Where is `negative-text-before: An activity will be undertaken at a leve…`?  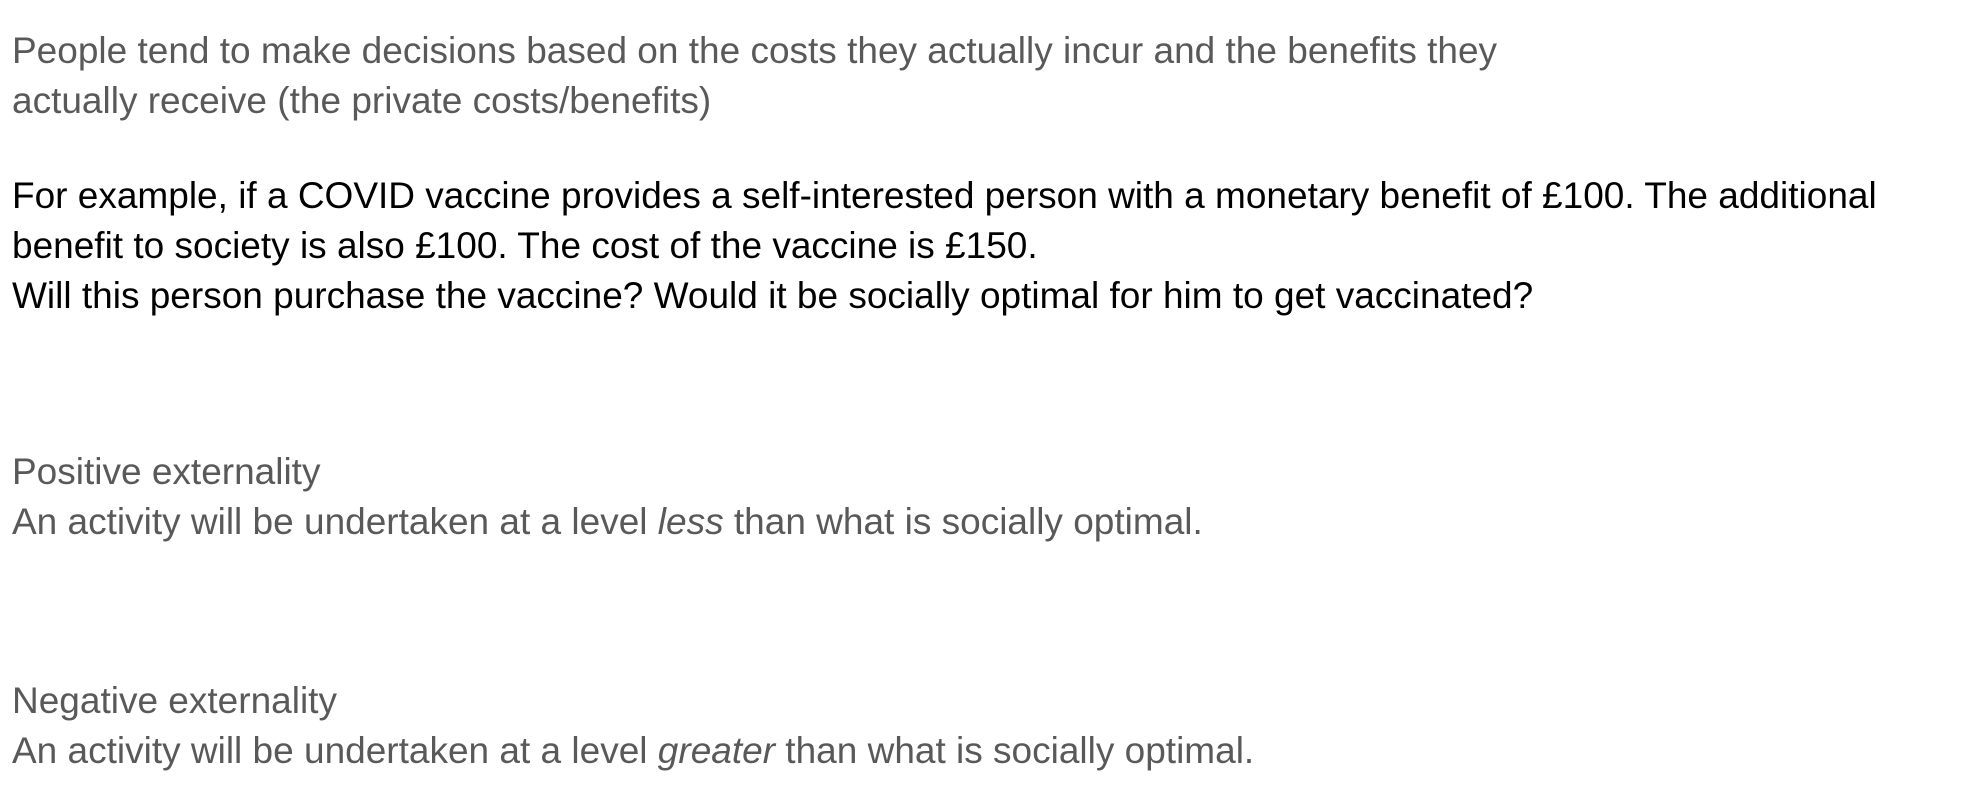
negative-text-before: An activity will be undertaken at a leve… is located at coordinates (335, 750).